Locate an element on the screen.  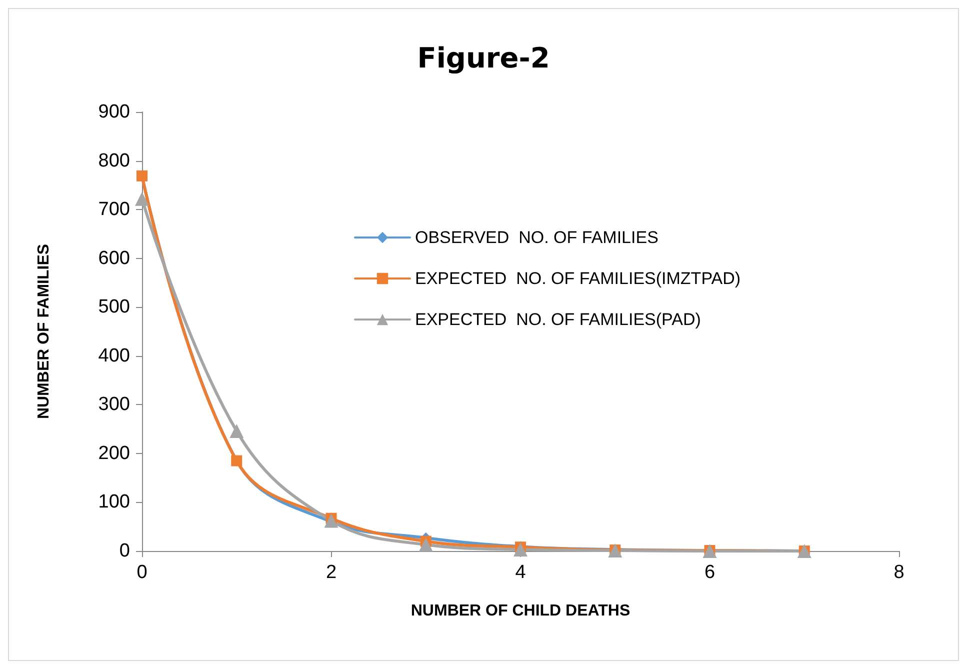
x-tick-label: 0 is located at coordinates (142, 572).